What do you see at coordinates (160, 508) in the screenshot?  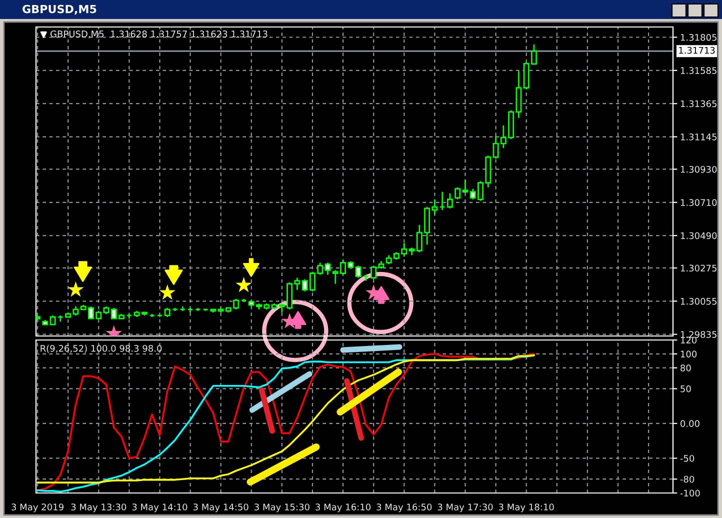 I see `x-tick-label: 3 May 14:10` at bounding box center [160, 508].